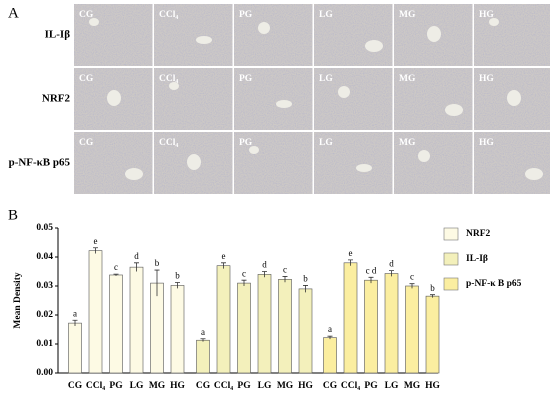  I want to click on y-tick-label: 0.00, so click(44, 373).